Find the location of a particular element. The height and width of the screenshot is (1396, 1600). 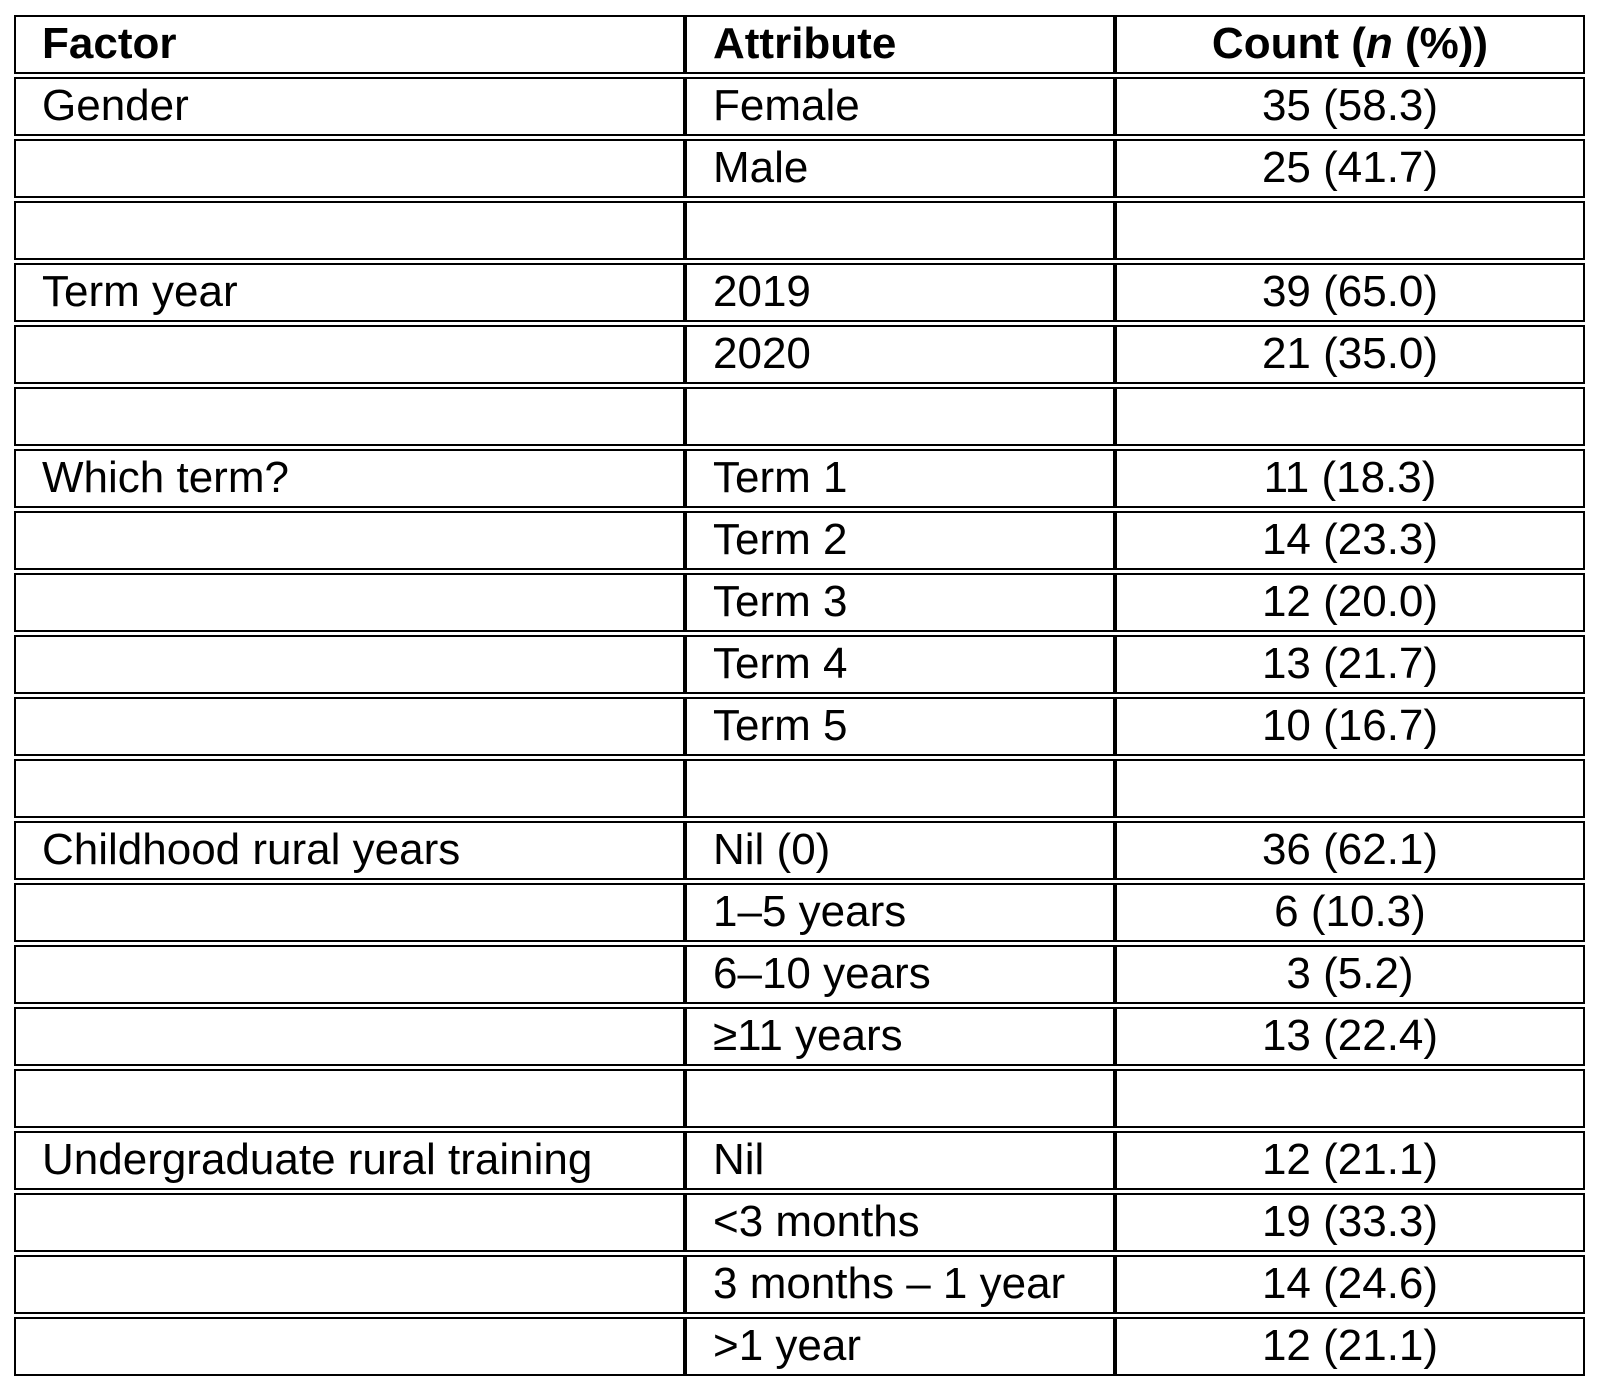

count-cell: 13 (22.4) is located at coordinates (1350, 1036).